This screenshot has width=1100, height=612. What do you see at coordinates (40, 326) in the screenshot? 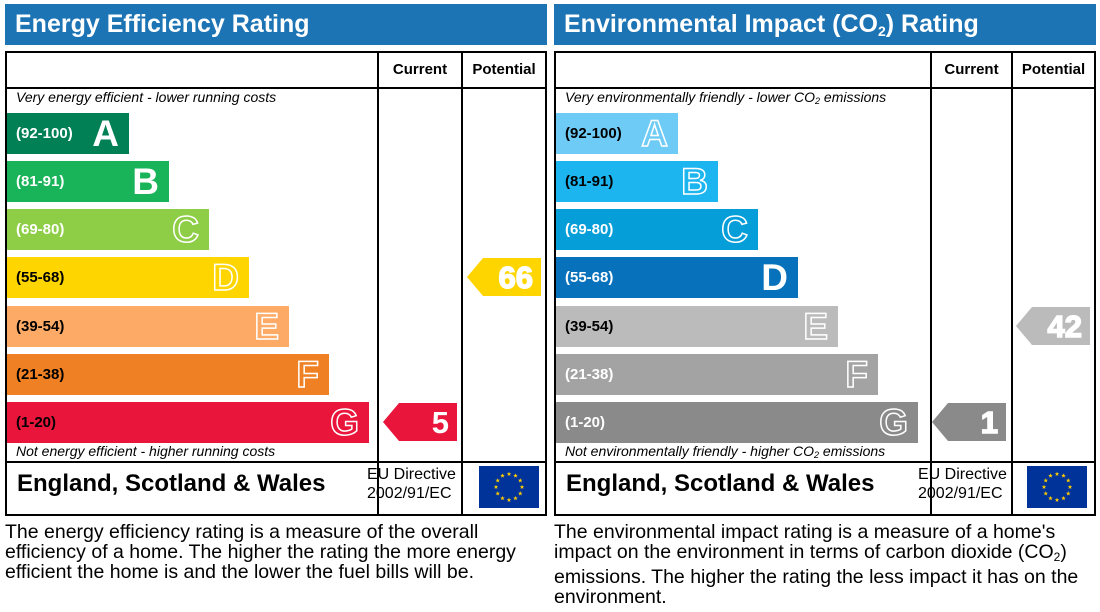
I see `band-range-label: (39-54)` at bounding box center [40, 326].